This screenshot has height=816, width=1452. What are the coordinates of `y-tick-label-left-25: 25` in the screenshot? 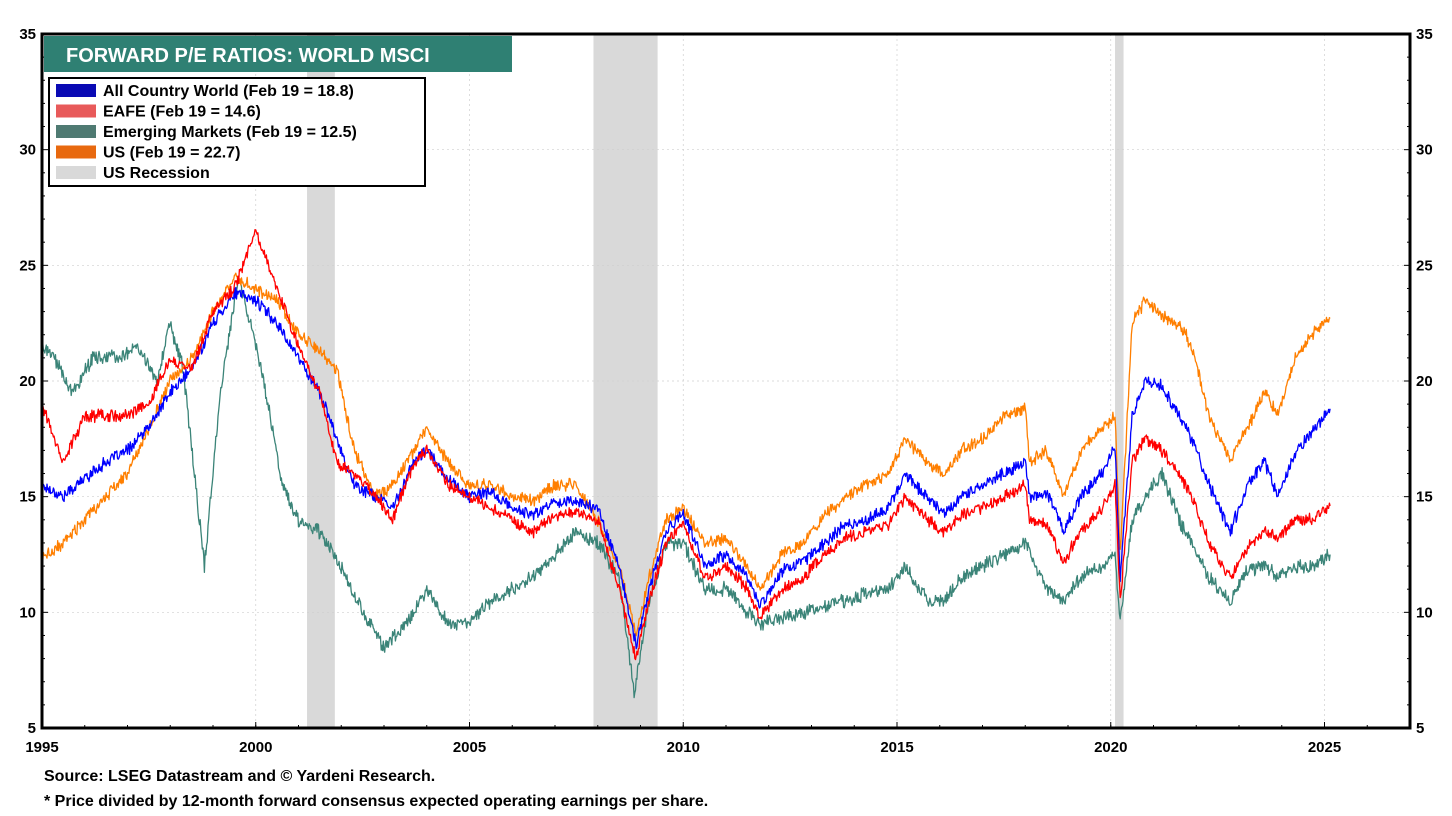 It's located at (27, 265).